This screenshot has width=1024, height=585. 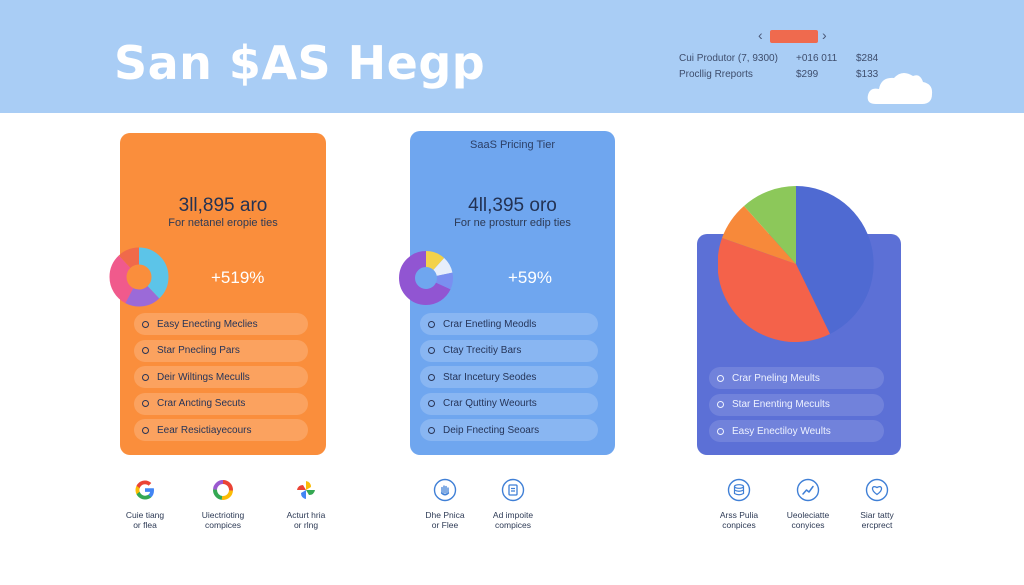 I want to click on cloud-icon, so click(x=900, y=88).